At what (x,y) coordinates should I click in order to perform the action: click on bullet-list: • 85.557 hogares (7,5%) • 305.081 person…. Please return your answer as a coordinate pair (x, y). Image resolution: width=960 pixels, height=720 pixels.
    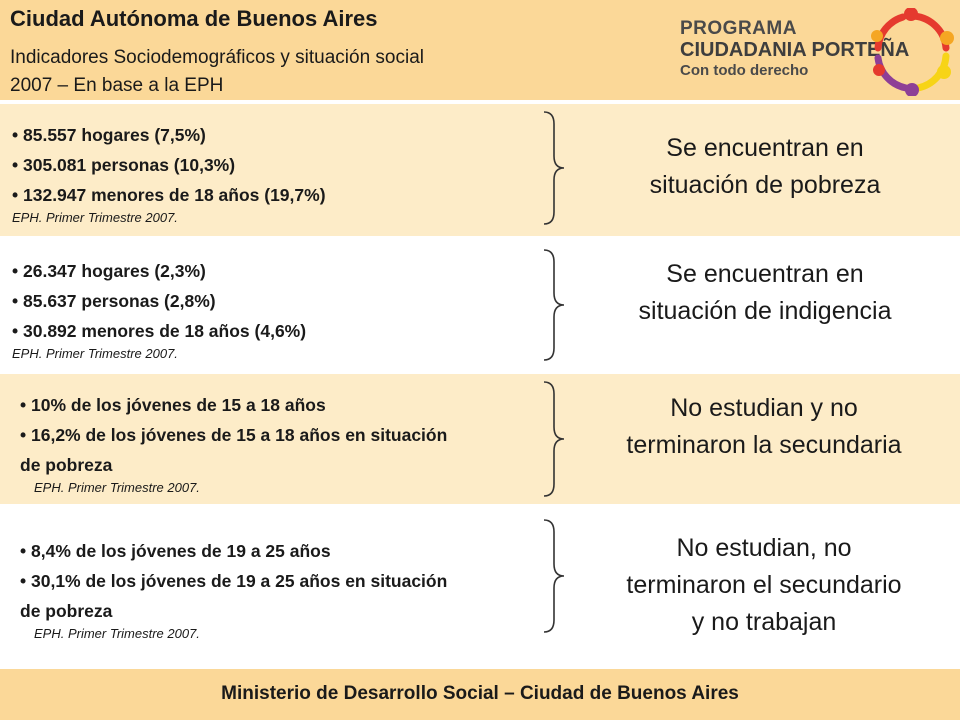
    Looking at the image, I should click on (169, 173).